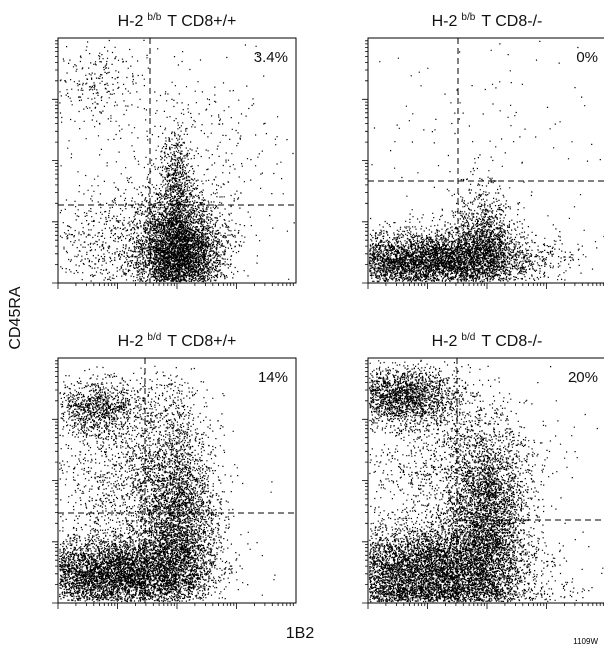 The image size is (604, 652). What do you see at coordinates (271, 57) in the screenshot?
I see `quadrant-percent: 3.4%` at bounding box center [271, 57].